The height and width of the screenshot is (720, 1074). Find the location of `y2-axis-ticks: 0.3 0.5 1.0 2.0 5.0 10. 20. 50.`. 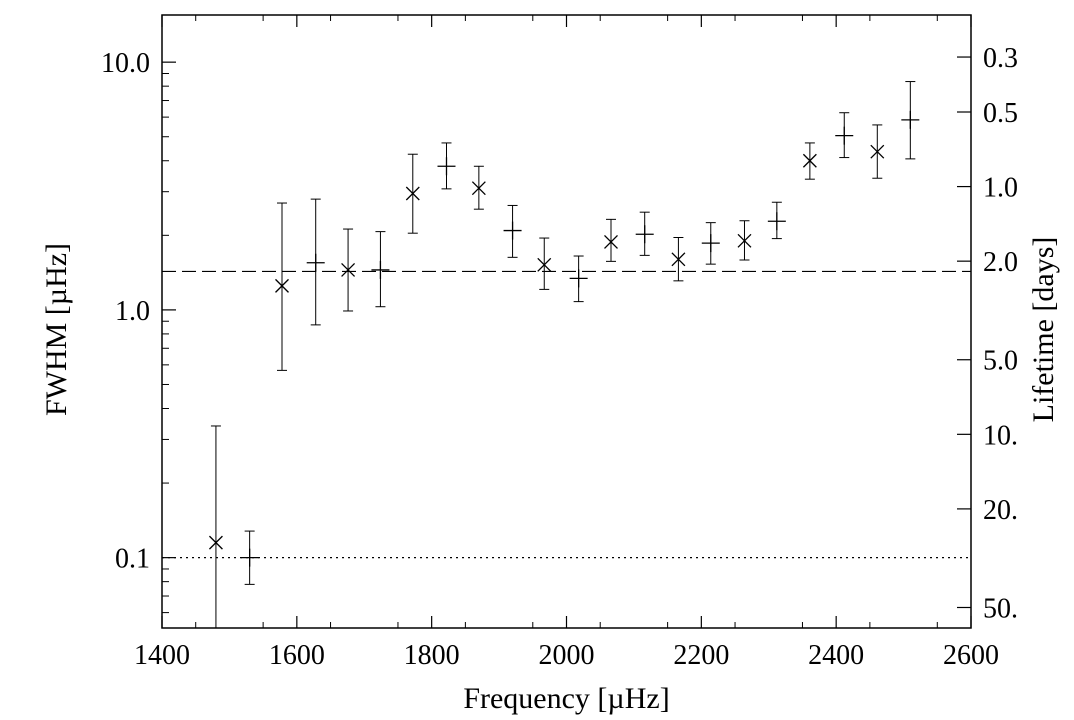

y2-axis-ticks: 0.3 0.5 1.0 2.0 5.0 10. 20. 50. is located at coordinates (987, 333).